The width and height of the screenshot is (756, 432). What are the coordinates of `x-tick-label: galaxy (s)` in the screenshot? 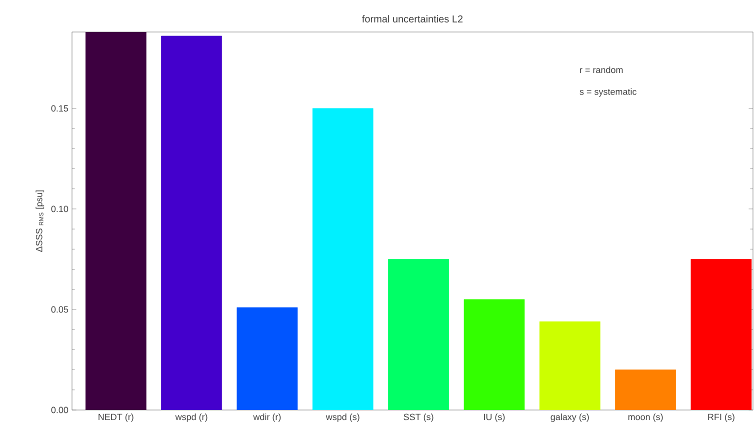 It's located at (569, 418).